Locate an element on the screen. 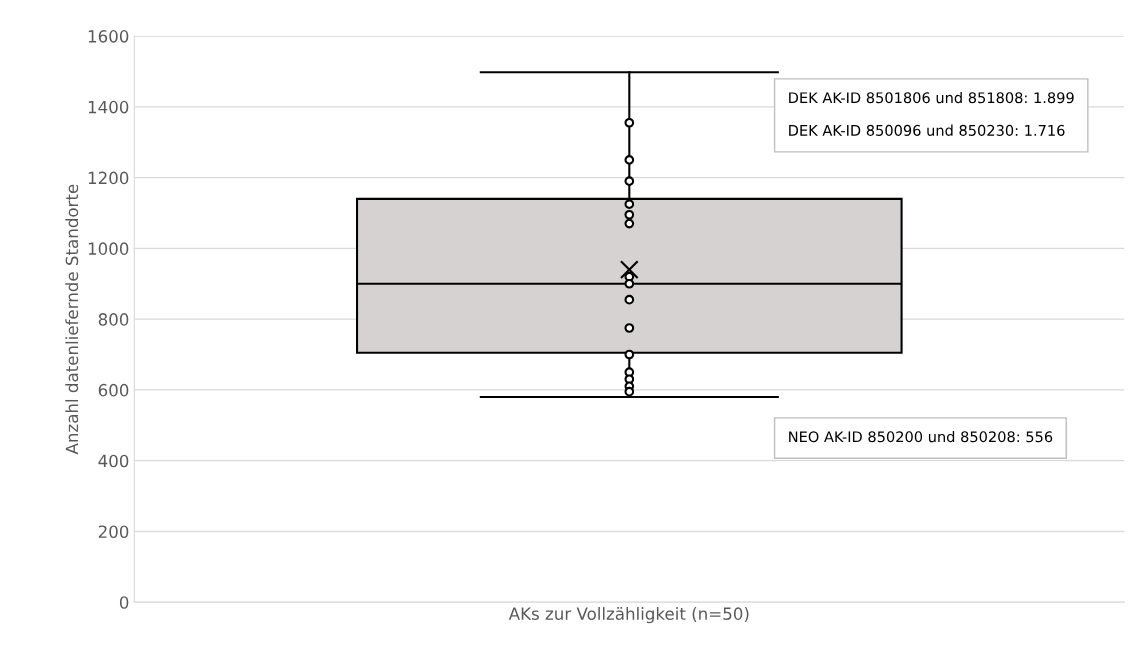  y-tick-label: 800 is located at coordinates (113, 319).